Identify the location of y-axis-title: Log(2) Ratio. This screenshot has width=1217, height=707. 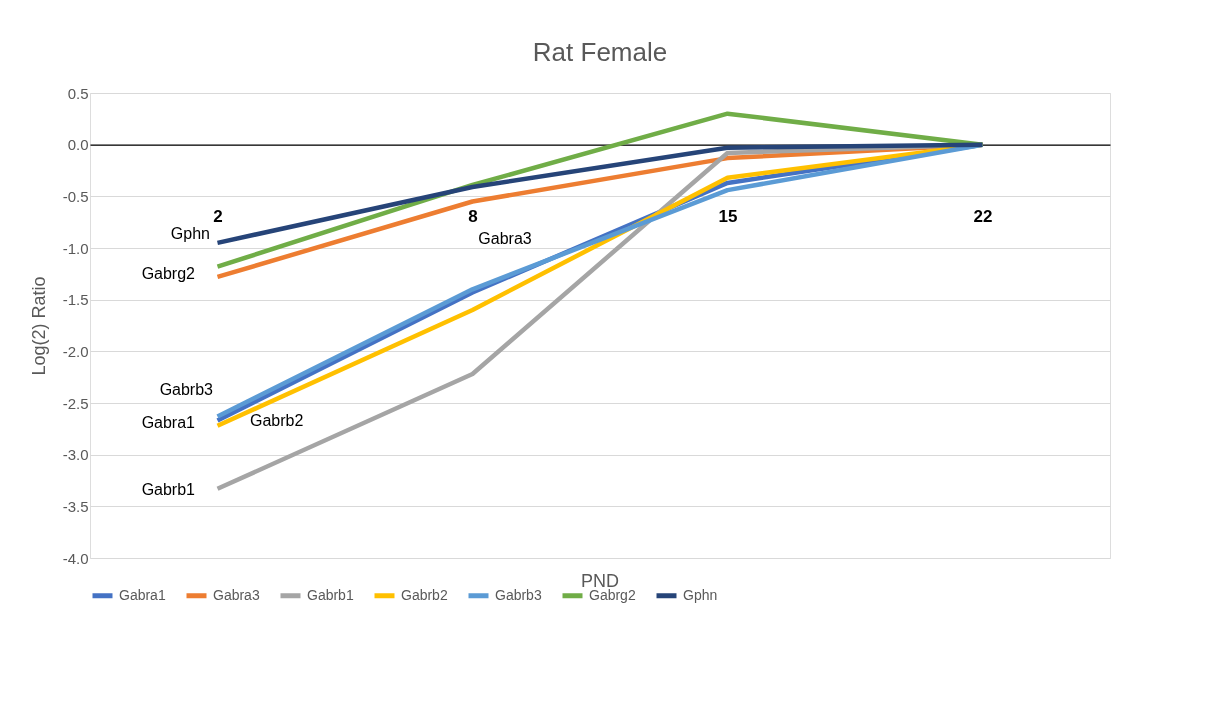
(38, 326).